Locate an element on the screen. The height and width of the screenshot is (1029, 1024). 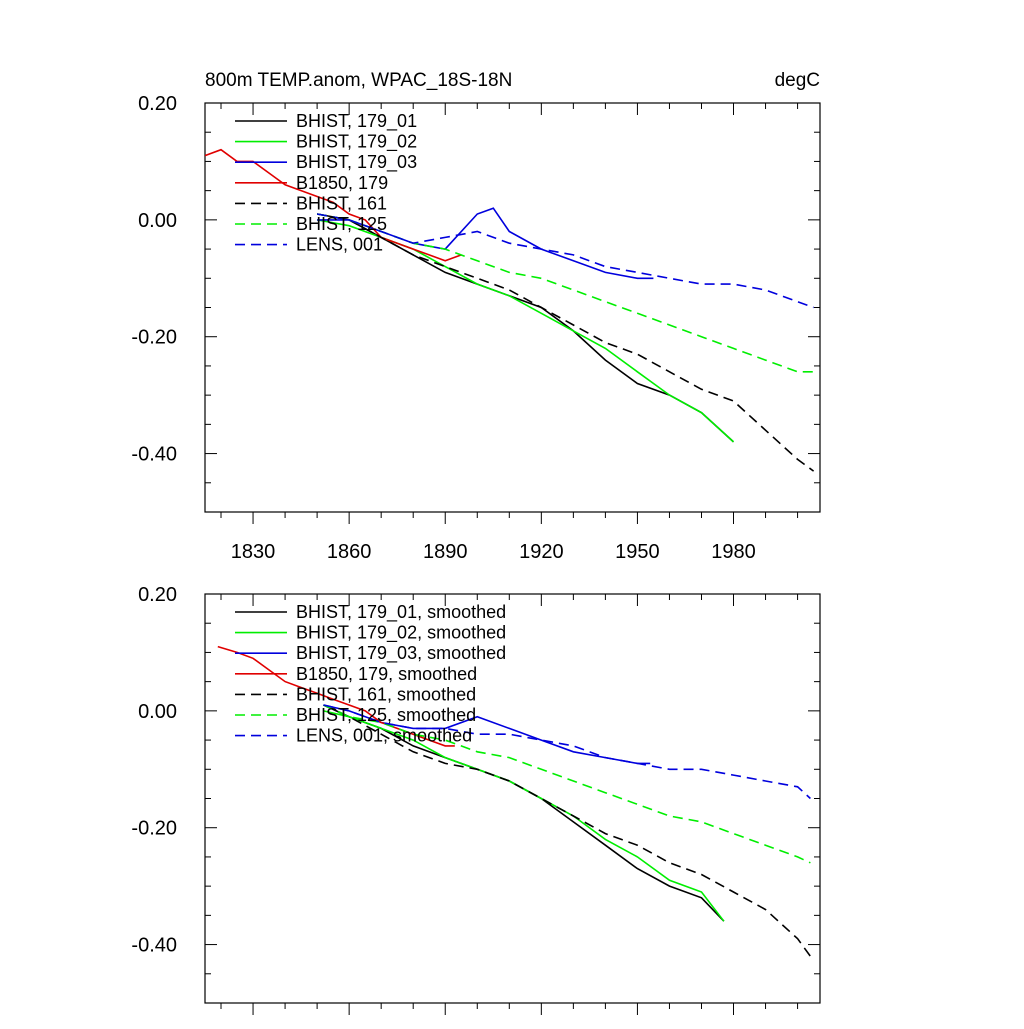
legend-label-1: BHIST, 179_02, smoothed is located at coordinates (401, 633).